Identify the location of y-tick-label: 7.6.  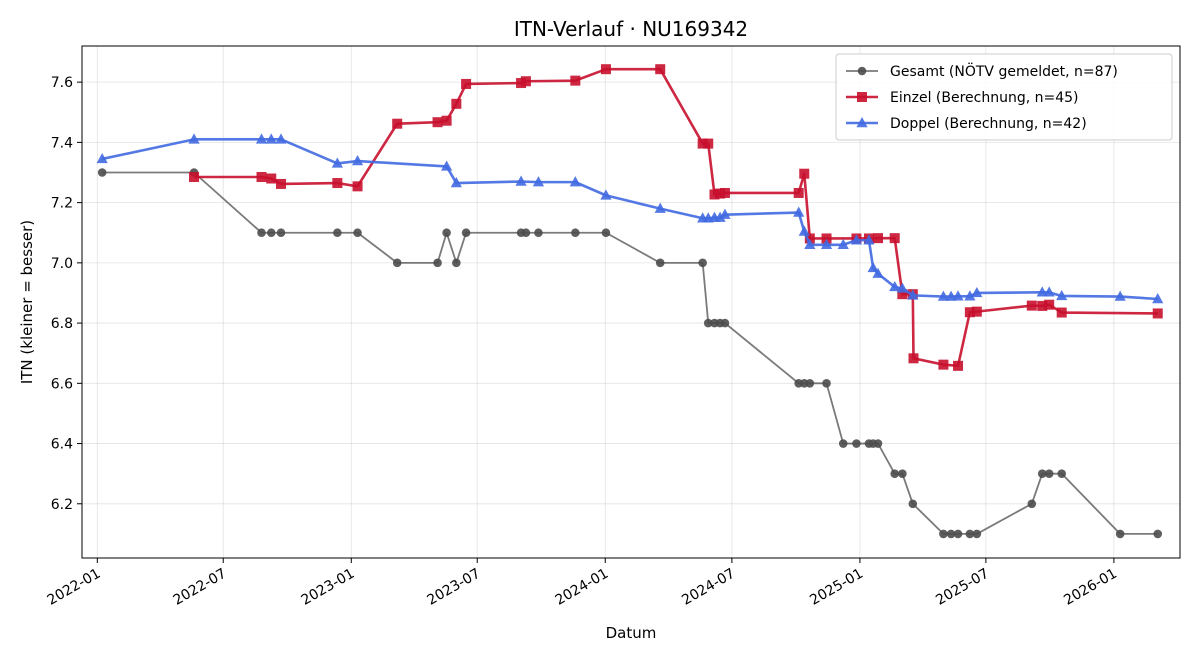
(62, 83).